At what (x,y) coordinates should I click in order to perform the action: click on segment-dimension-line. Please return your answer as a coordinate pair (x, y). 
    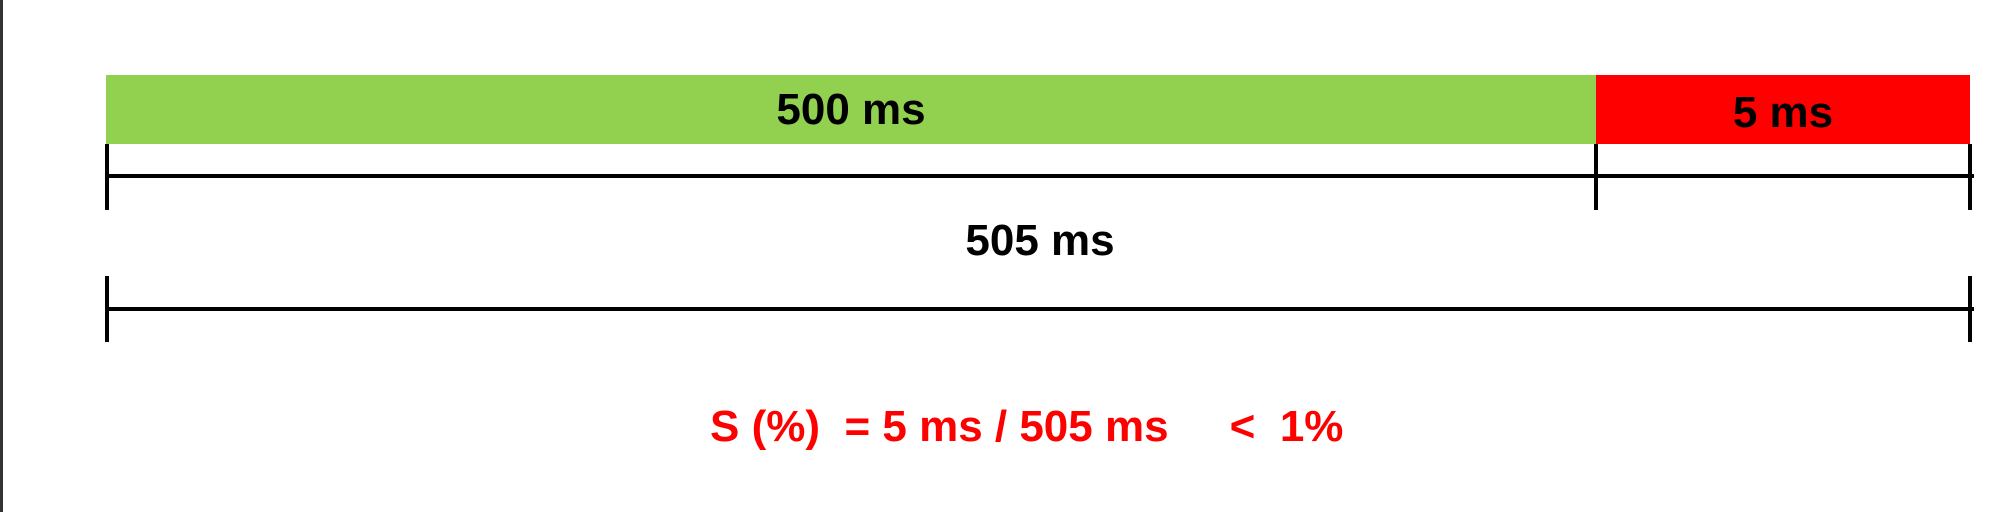
    Looking at the image, I should click on (1040, 176).